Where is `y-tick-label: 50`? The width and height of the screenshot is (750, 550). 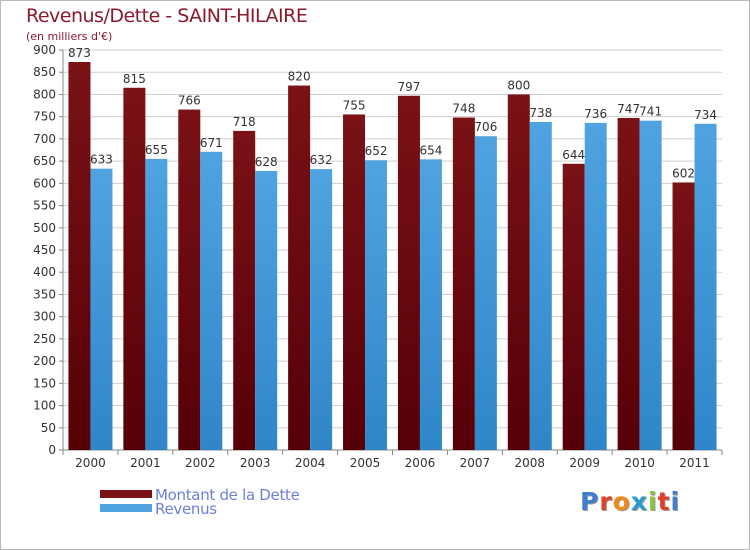 y-tick-label: 50 is located at coordinates (48, 428).